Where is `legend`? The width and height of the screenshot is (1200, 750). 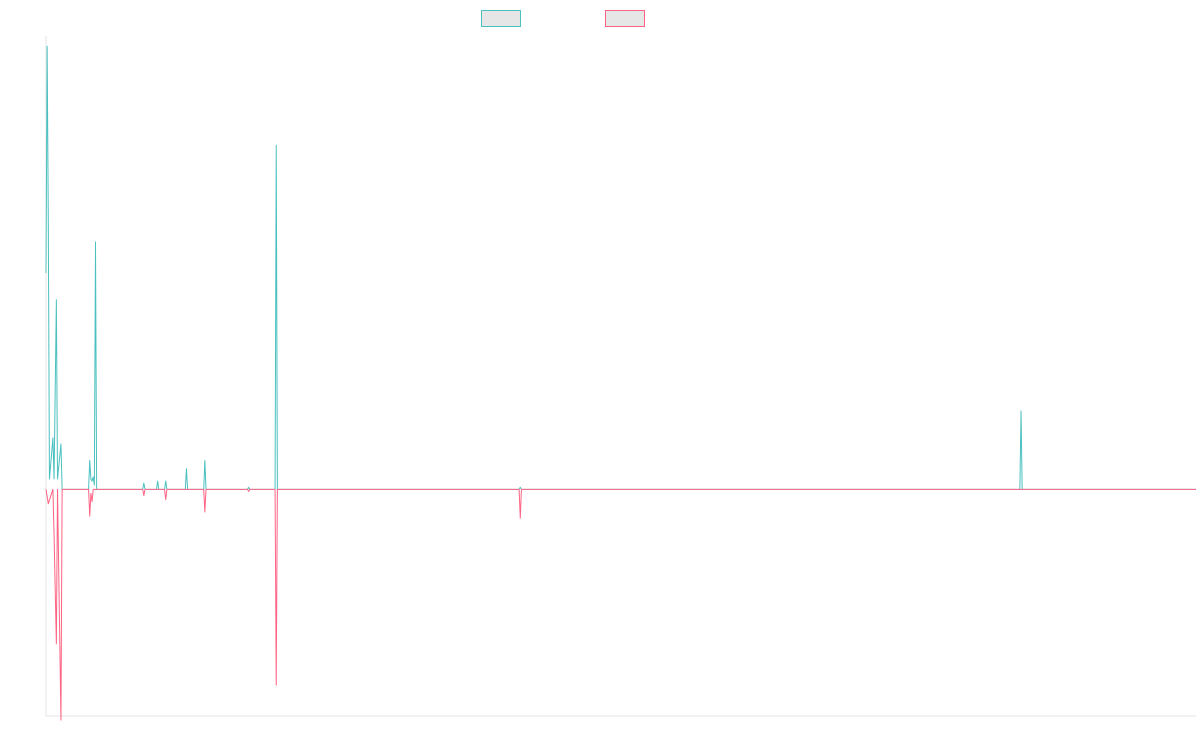
legend is located at coordinates (563, 18).